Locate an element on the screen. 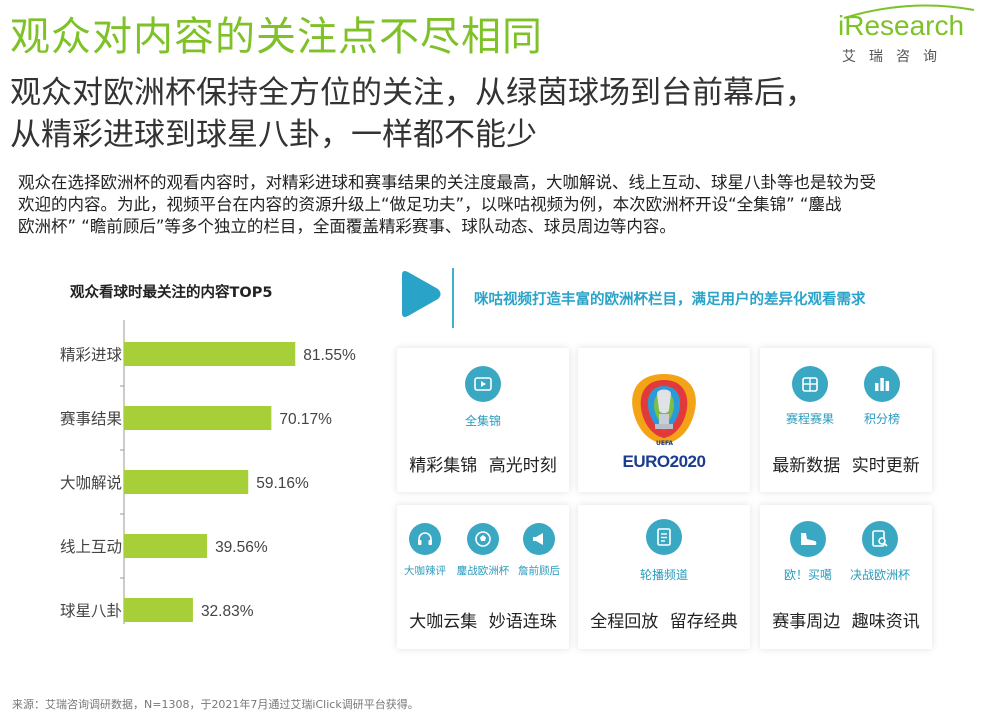  chart-title: 观众看球时最关注的内容TOP5 is located at coordinates (171, 293).